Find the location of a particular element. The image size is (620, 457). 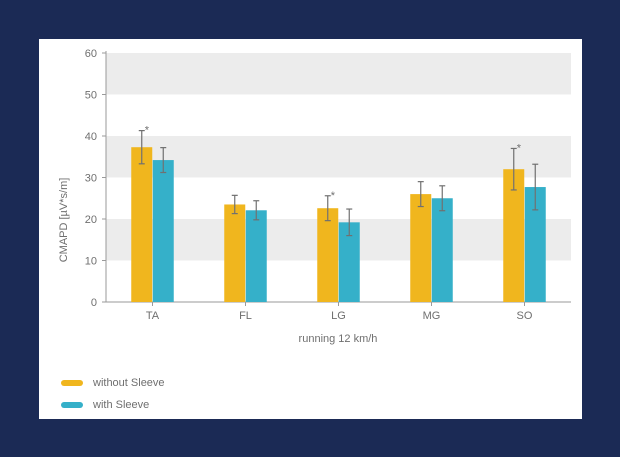

x-tick-labels: TA FL LG MG SO is located at coordinates (339, 316).